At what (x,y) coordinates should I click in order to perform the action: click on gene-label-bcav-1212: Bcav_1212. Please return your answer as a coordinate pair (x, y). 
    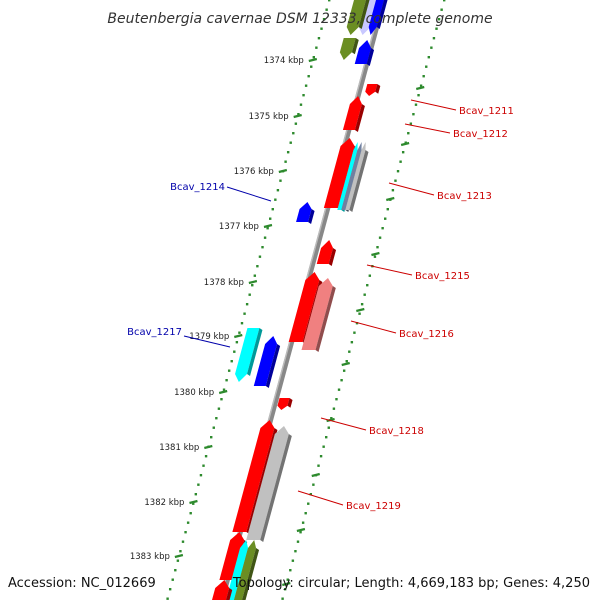
    Looking at the image, I should click on (456, 131).